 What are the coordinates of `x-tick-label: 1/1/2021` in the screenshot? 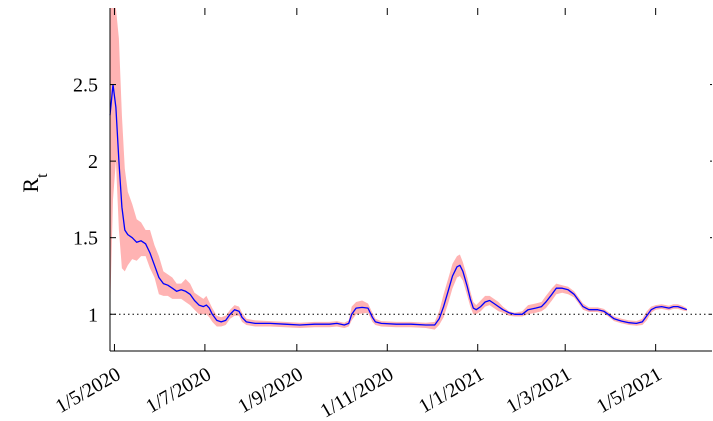 It's located at (451, 390).